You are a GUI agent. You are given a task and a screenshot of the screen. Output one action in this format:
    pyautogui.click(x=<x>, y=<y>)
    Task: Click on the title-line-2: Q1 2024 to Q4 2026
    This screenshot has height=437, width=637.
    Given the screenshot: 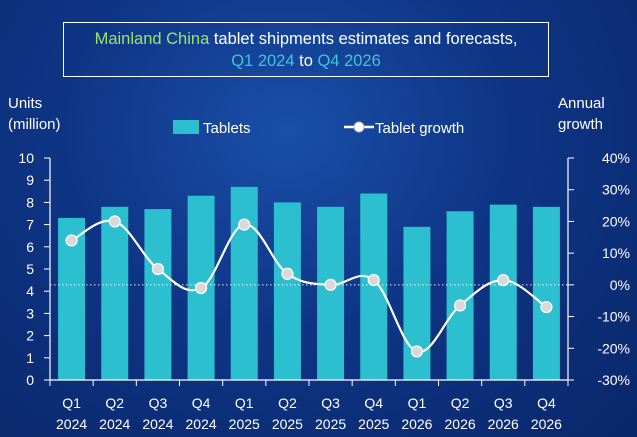 What is the action you would take?
    pyautogui.click(x=306, y=61)
    